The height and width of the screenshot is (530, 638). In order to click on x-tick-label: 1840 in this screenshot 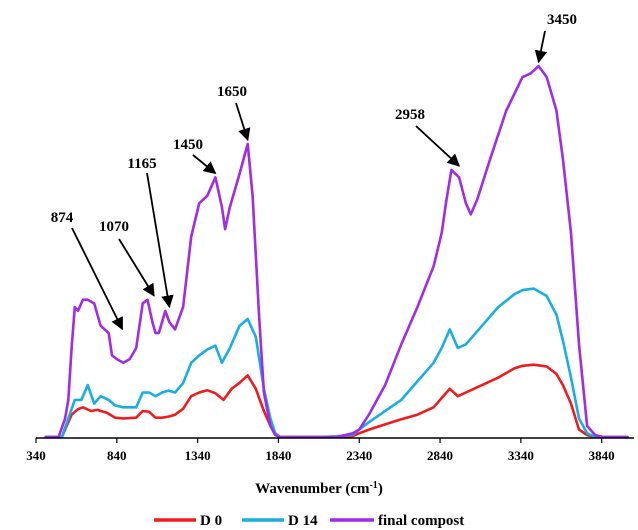, I will do `click(278, 455)`.